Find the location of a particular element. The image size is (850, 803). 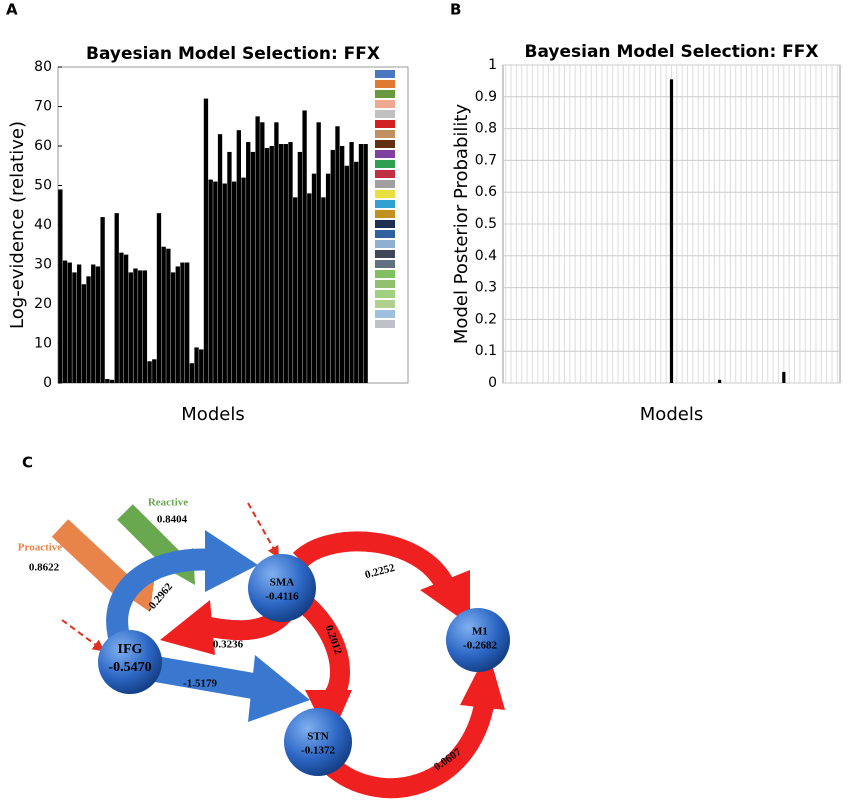

node-value: -0.2682 is located at coordinates (480, 646).